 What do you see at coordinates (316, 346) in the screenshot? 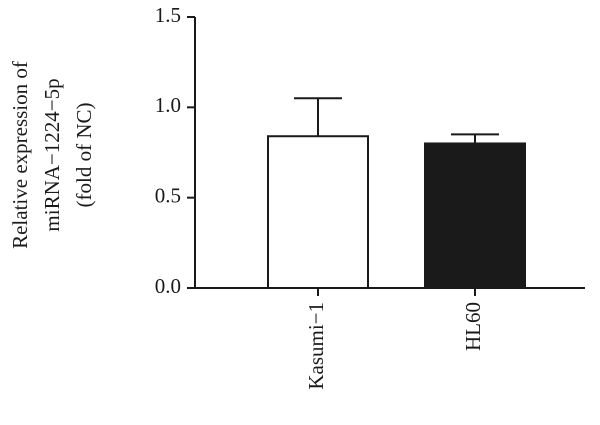
I see `x-tick-label: Kasumi−1` at bounding box center [316, 346].